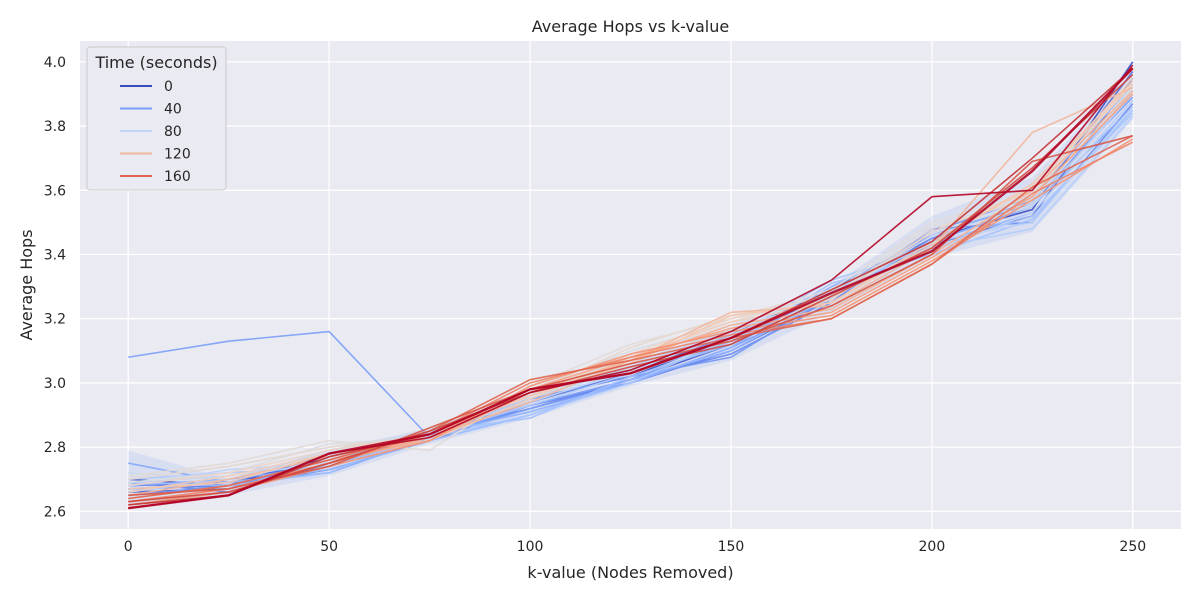  Describe the element at coordinates (168, 87) in the screenshot. I see `legend-label: 0` at that location.